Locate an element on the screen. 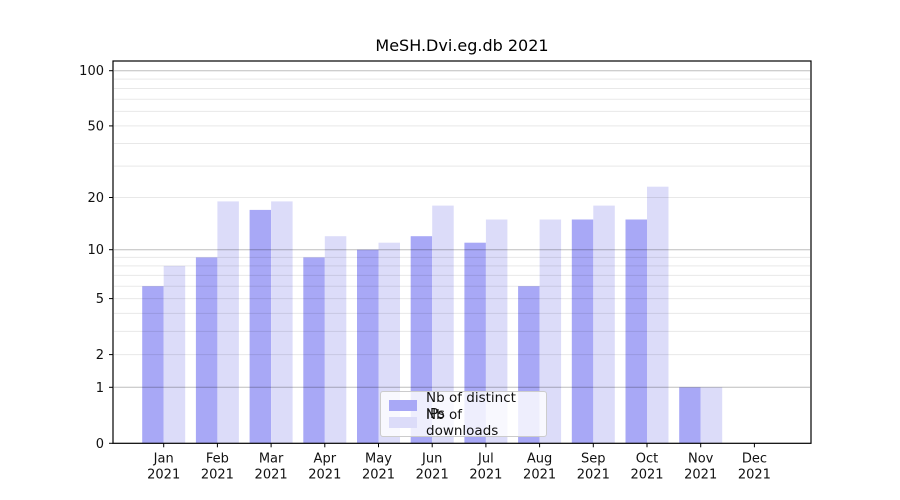 The image size is (900, 500). legend-swatch-downloads is located at coordinates (403, 422).